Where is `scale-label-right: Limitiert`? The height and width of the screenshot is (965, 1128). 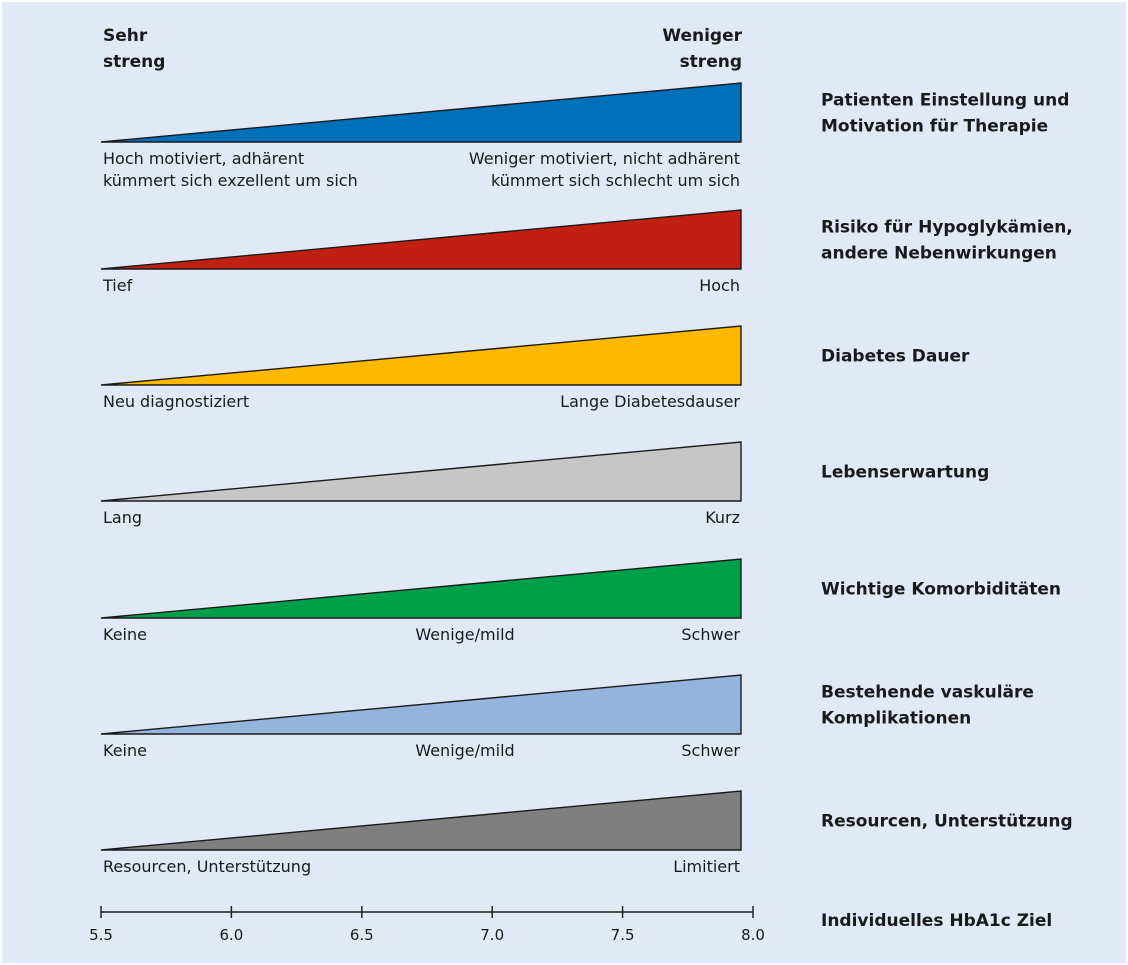 scale-label-right: Limitiert is located at coordinates (706, 866).